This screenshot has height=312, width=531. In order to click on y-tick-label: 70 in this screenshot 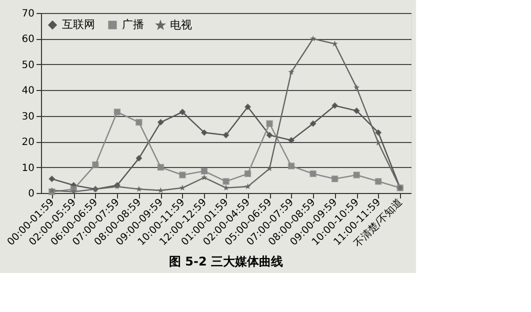, I will do `click(28, 14)`.